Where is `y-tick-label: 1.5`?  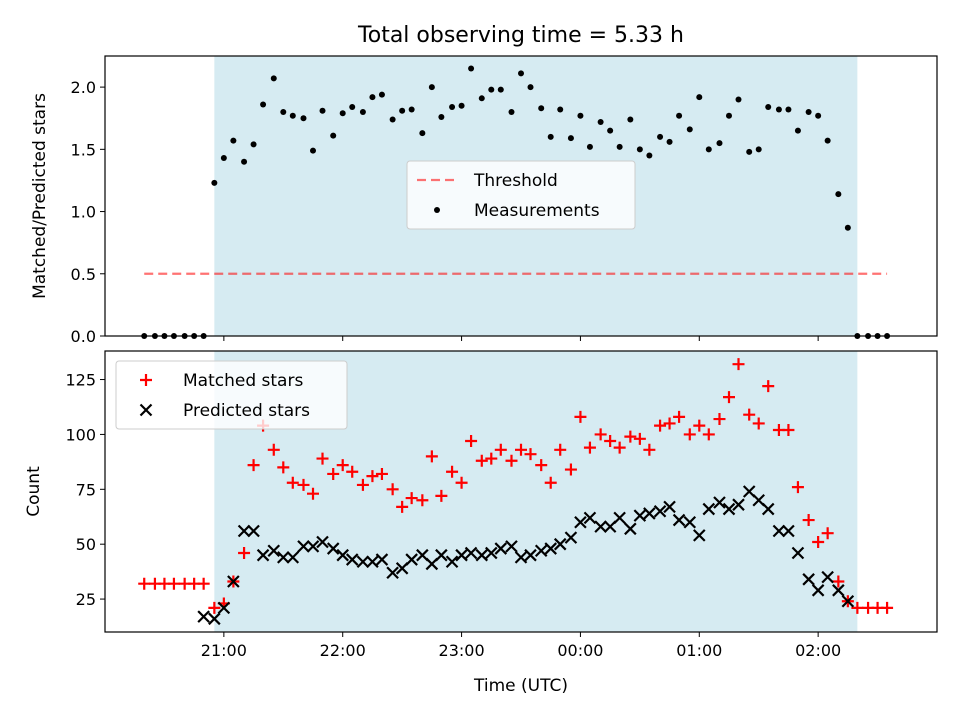
y-tick-label: 1.5 is located at coordinates (83, 149).